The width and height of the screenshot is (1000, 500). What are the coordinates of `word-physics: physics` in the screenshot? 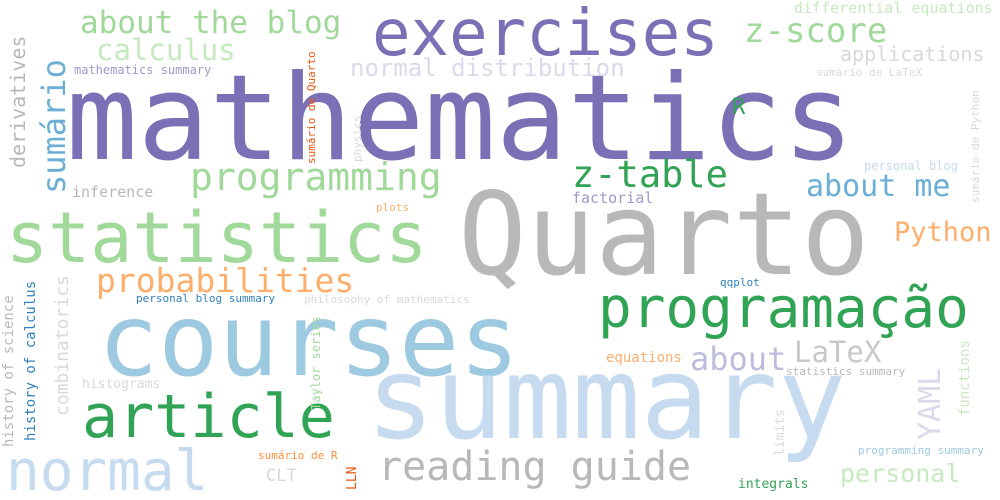 It's located at (357, 138).